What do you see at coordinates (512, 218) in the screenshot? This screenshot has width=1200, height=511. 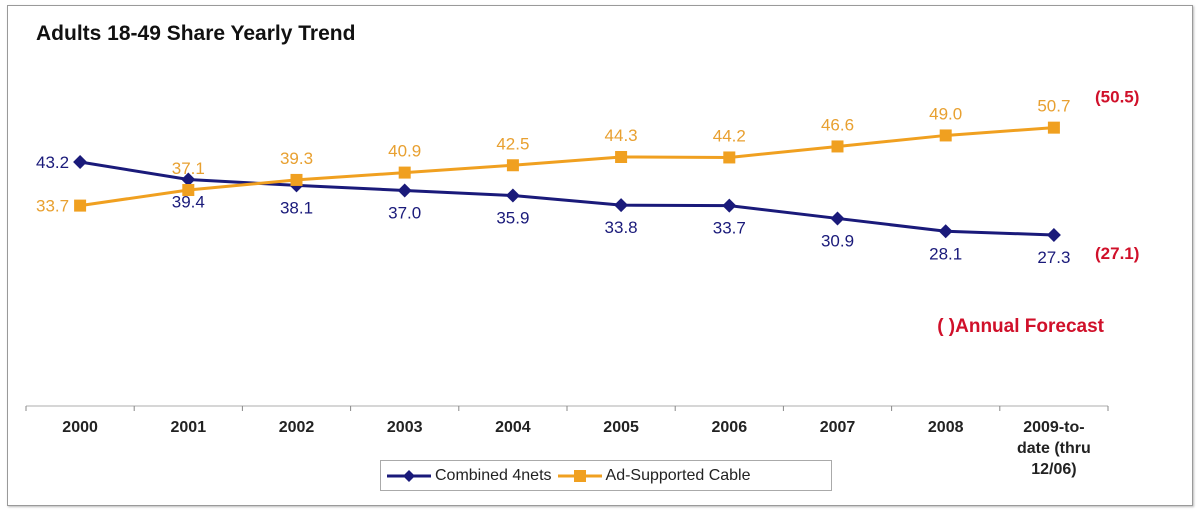 I see `data-label: 35.9` at bounding box center [512, 218].